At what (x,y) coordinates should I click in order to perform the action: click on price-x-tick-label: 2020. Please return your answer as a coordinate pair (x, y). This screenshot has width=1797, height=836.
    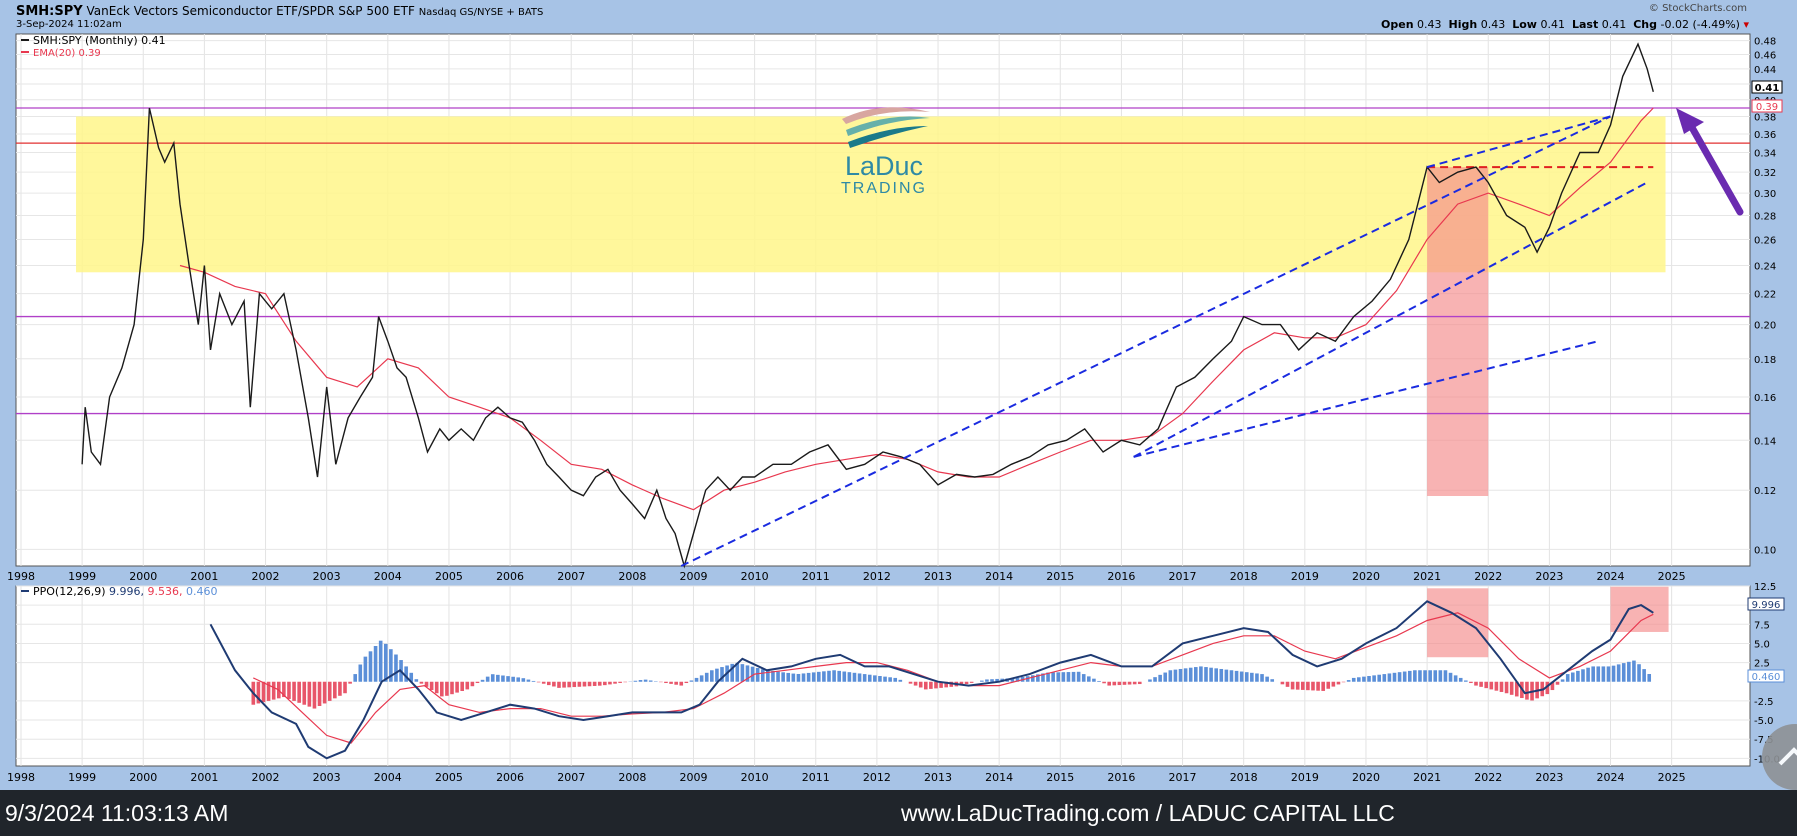
    Looking at the image, I should click on (1366, 576).